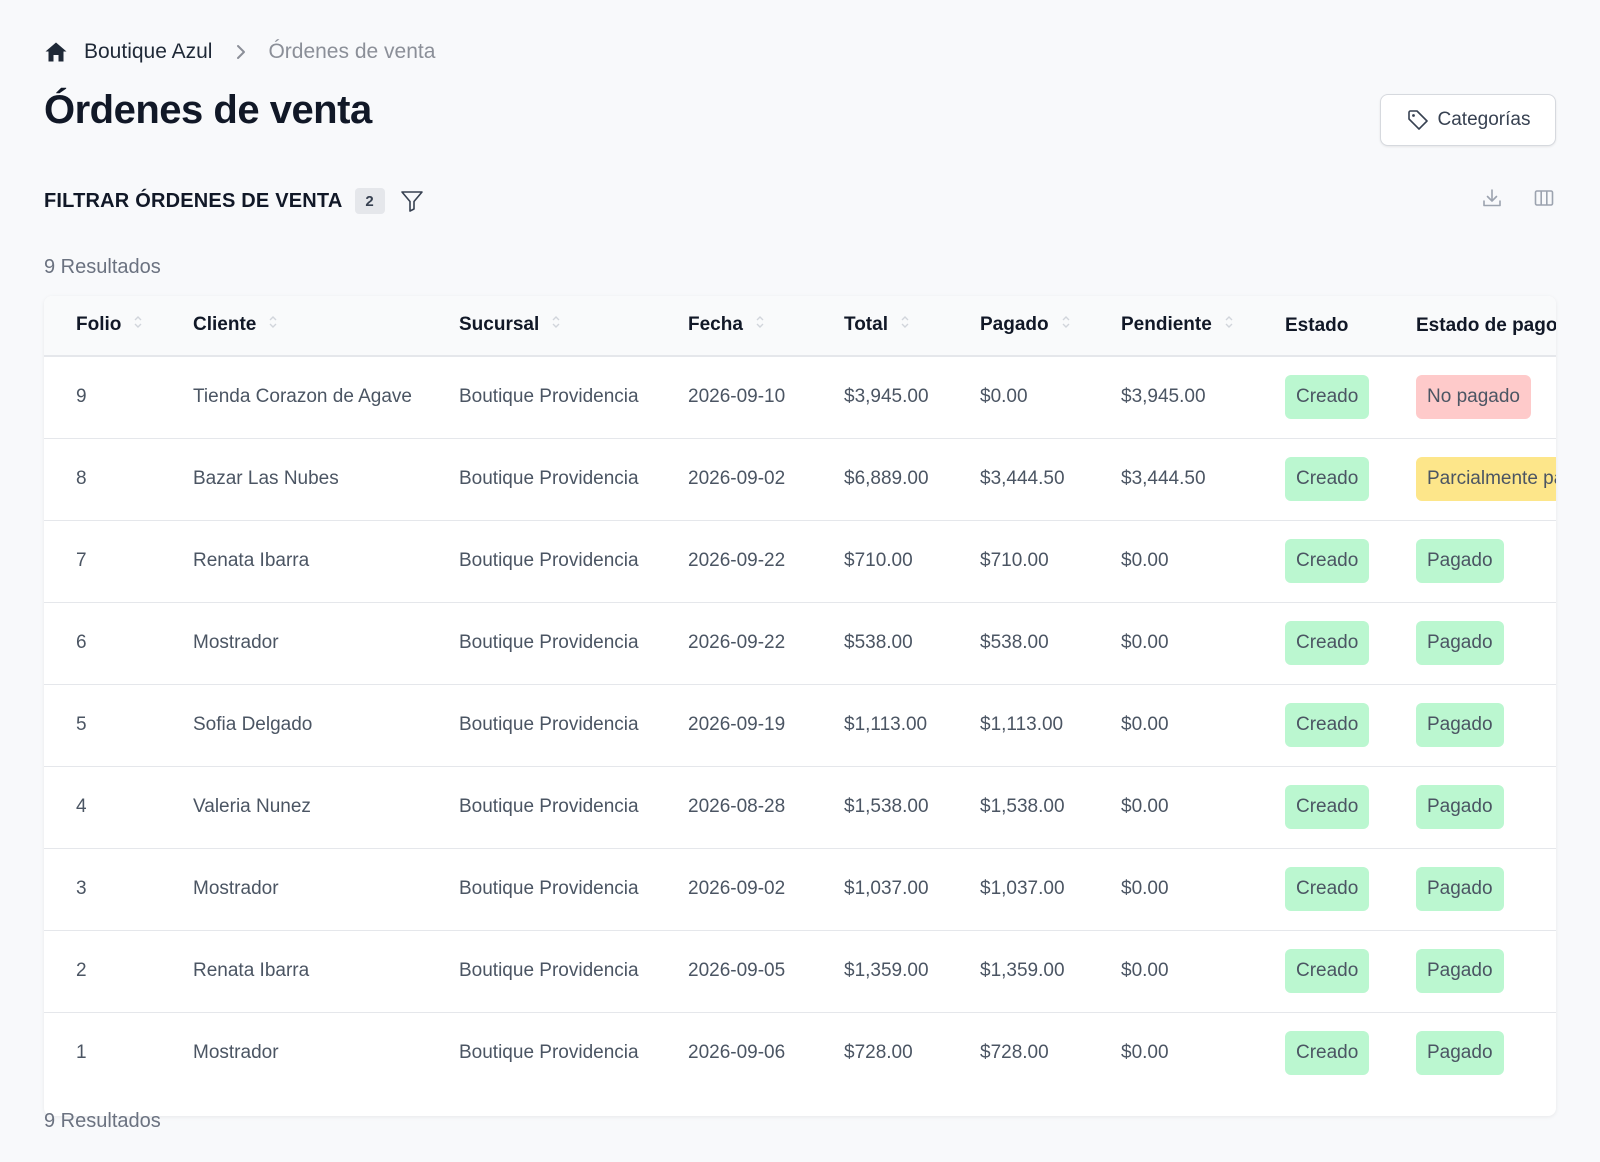 The width and height of the screenshot is (1600, 1162). What do you see at coordinates (412, 201) in the screenshot?
I see `filter-icon` at bounding box center [412, 201].